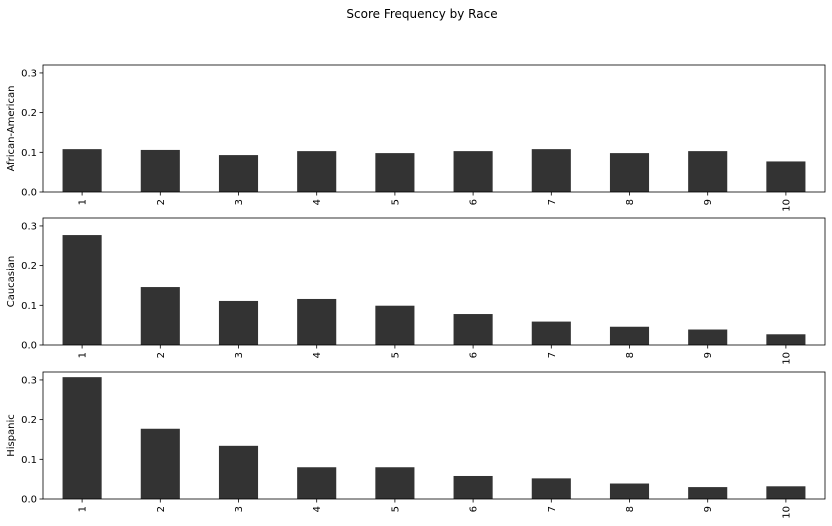 This screenshot has width=832, height=526. I want to click on y-axis-label: Hispanic, so click(11, 435).